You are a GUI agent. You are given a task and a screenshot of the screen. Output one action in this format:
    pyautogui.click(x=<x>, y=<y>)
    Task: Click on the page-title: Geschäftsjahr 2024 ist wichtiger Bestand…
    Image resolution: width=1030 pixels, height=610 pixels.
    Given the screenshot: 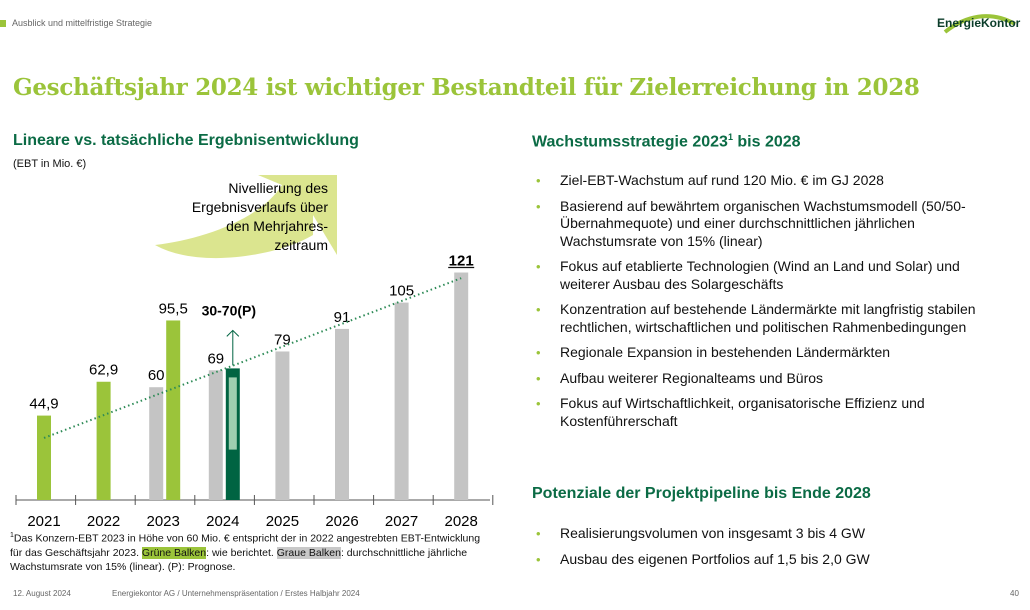 What is the action you would take?
    pyautogui.click(x=466, y=87)
    